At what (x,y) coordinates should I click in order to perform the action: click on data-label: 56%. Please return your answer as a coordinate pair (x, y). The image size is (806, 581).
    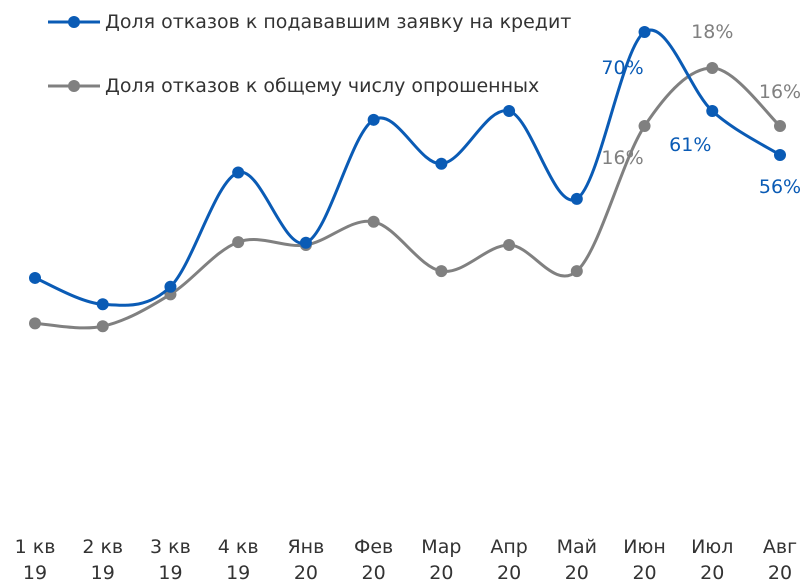
    Looking at the image, I should click on (780, 187).